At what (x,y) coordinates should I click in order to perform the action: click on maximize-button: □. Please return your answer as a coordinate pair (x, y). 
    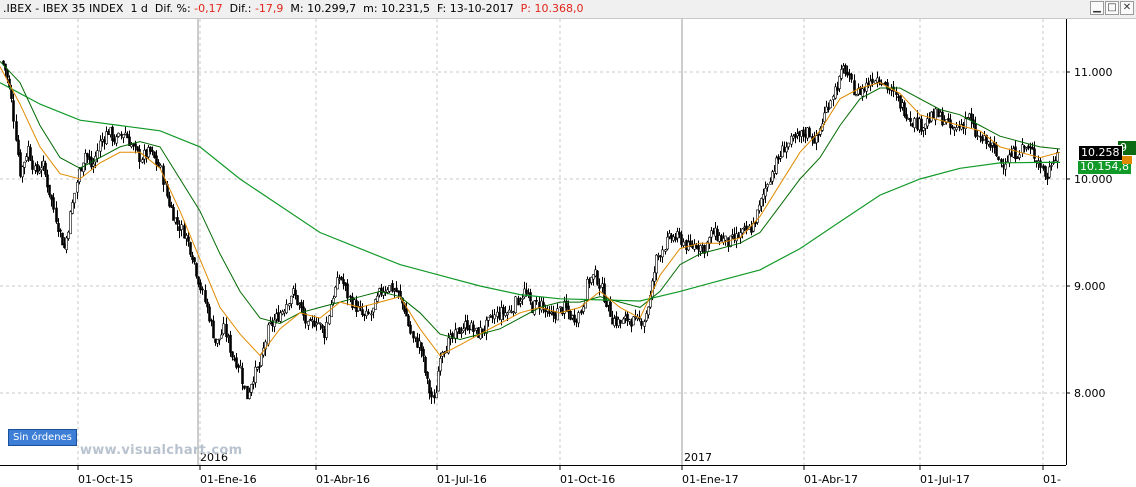
    Looking at the image, I should click on (1112, 8).